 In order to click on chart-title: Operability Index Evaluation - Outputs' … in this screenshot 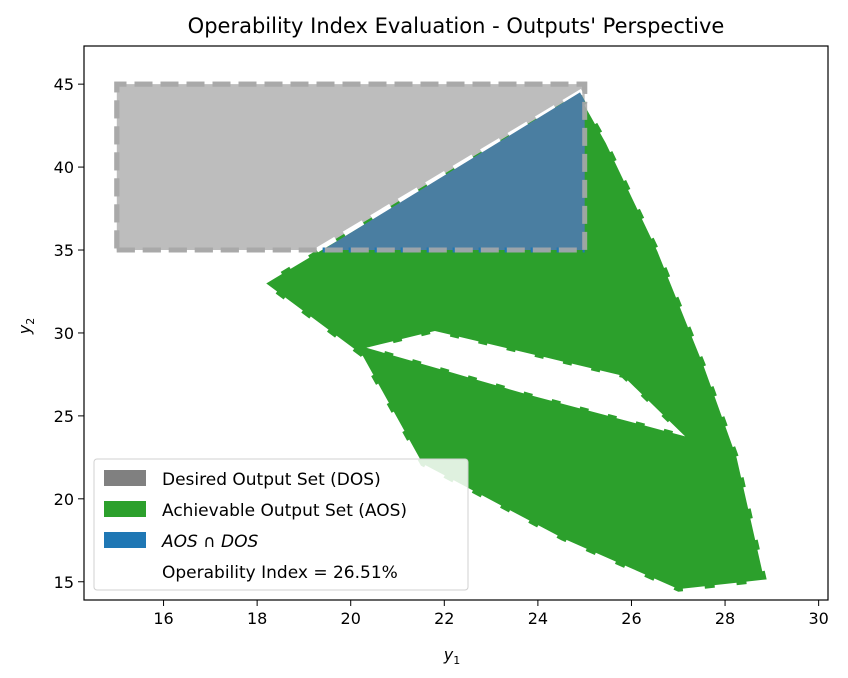, I will do `click(456, 26)`.